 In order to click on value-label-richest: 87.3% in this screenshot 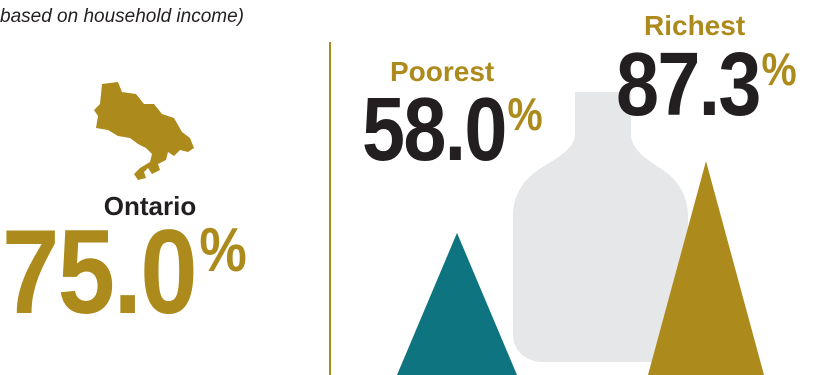, I will do `click(706, 85)`.